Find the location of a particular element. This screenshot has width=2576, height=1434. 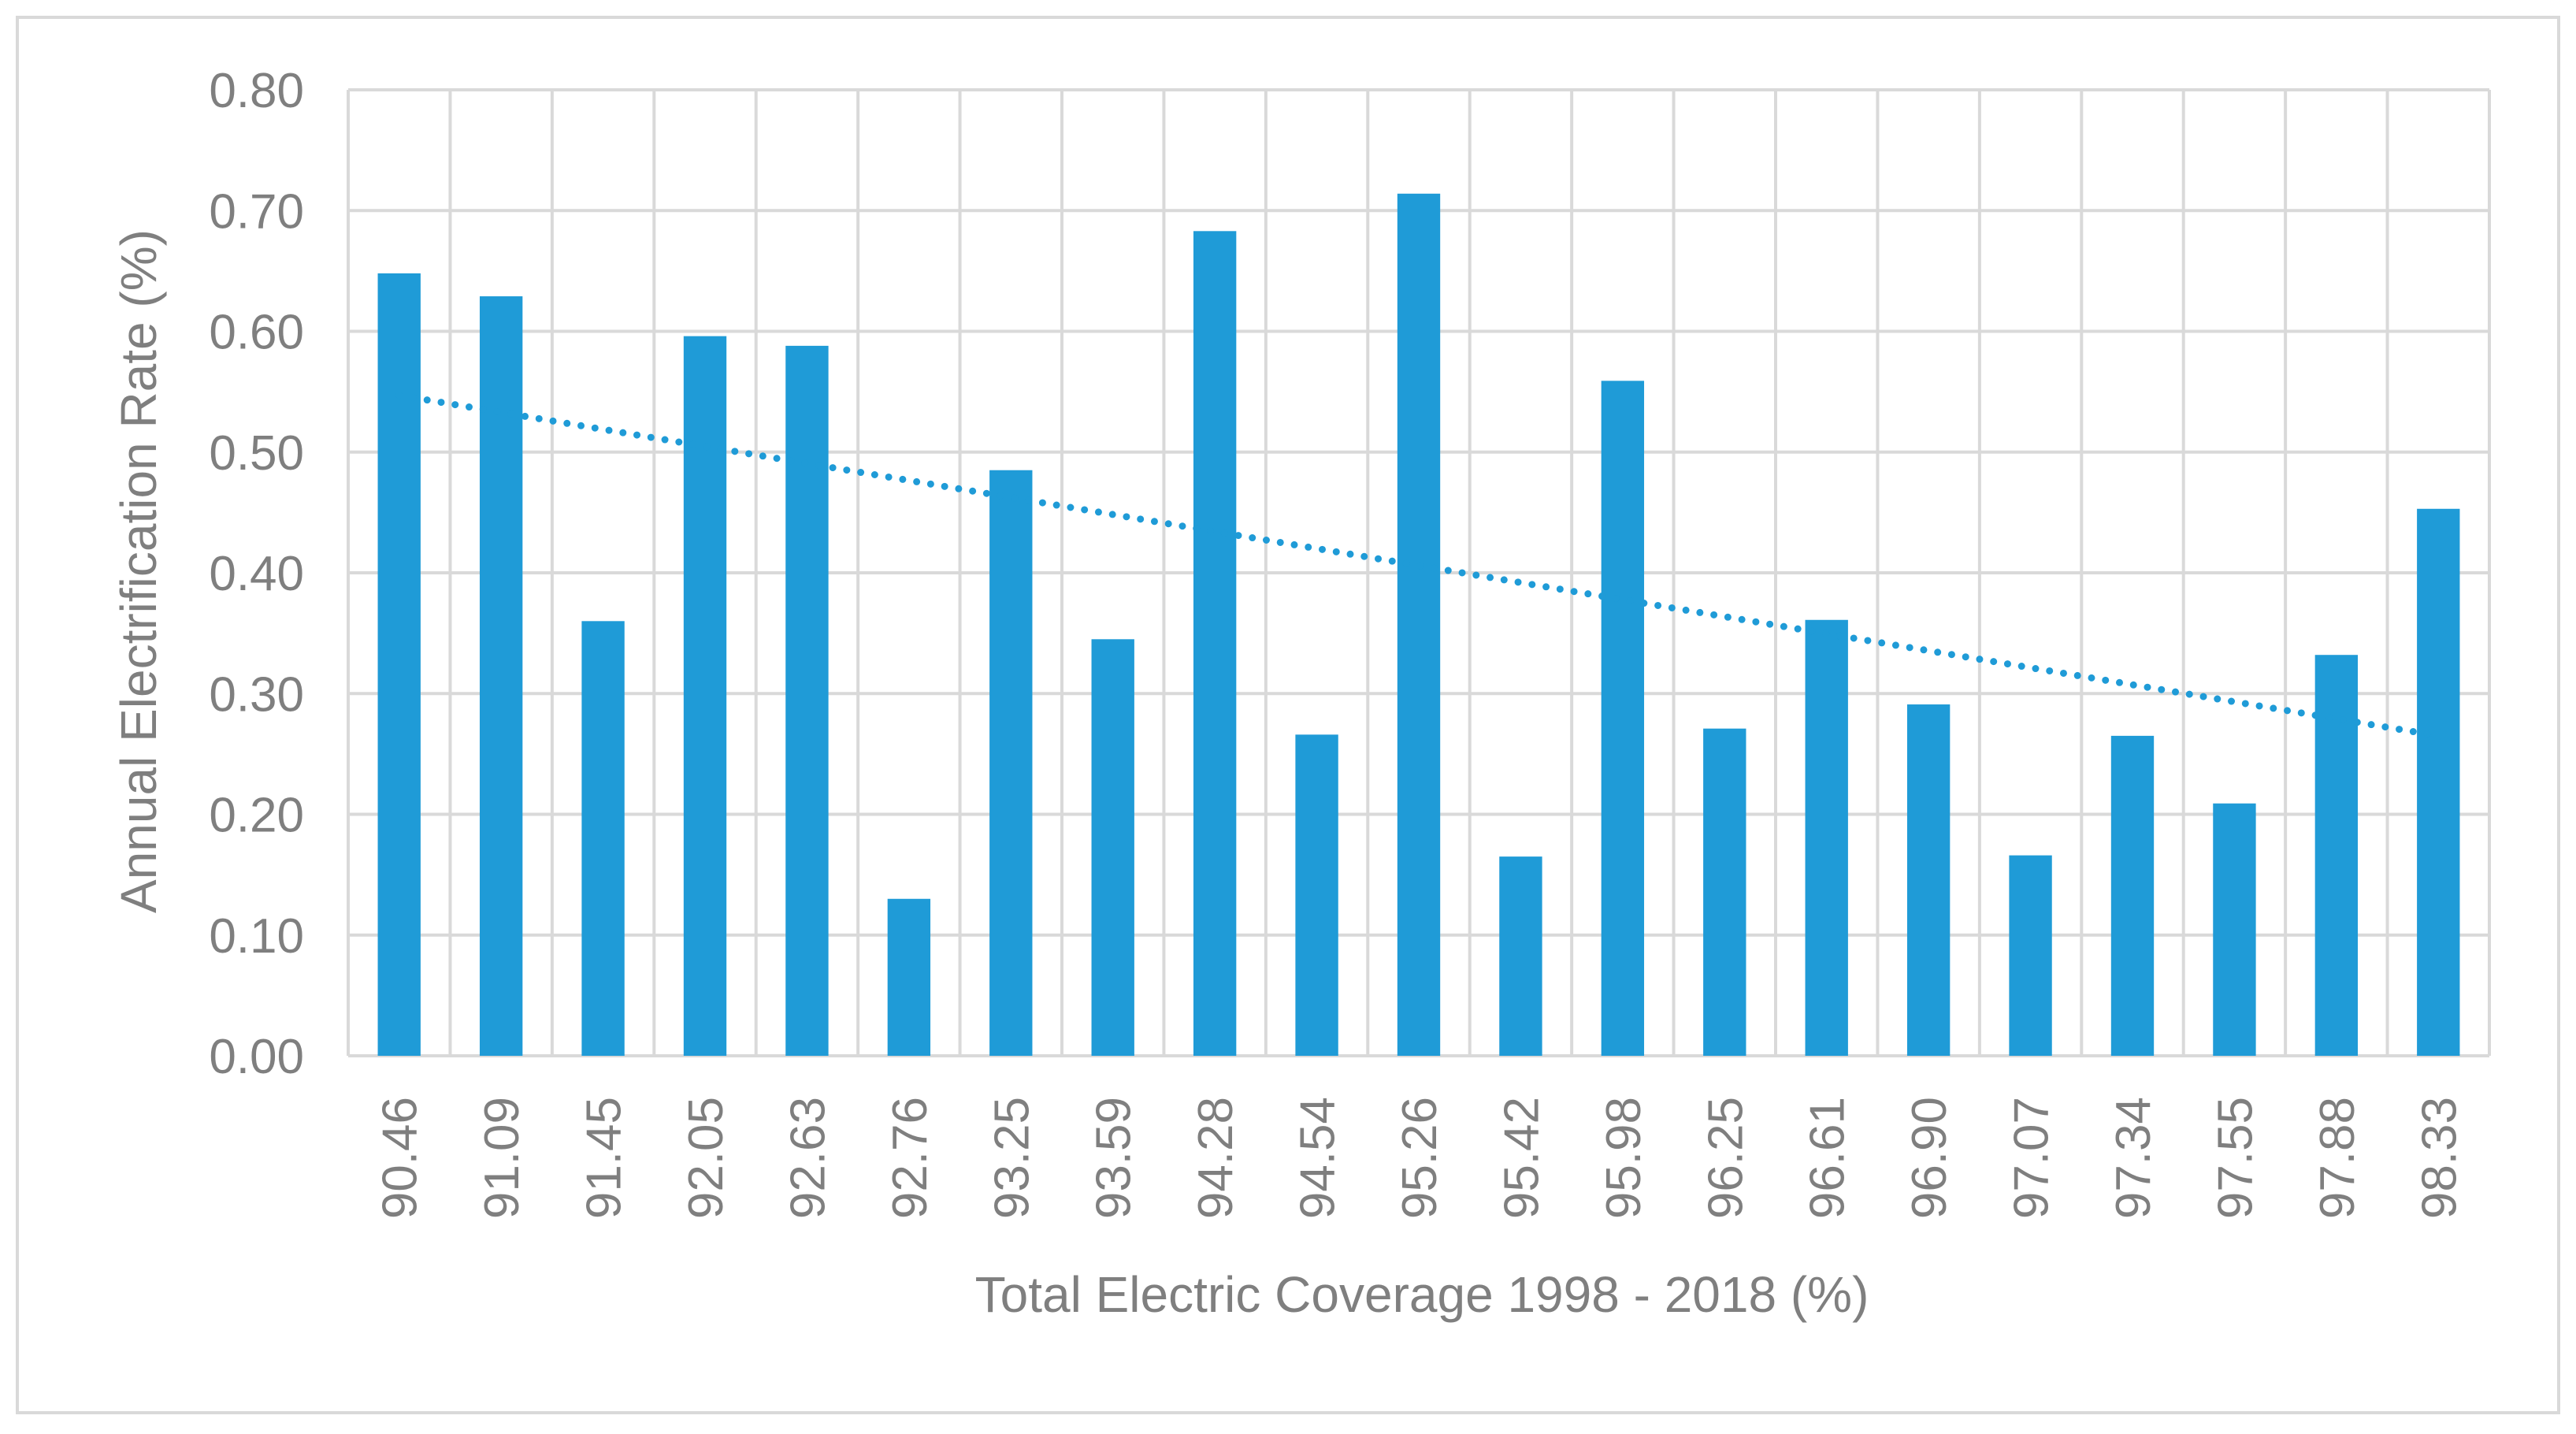

x-tick-label: 98.33 is located at coordinates (2439, 1158).